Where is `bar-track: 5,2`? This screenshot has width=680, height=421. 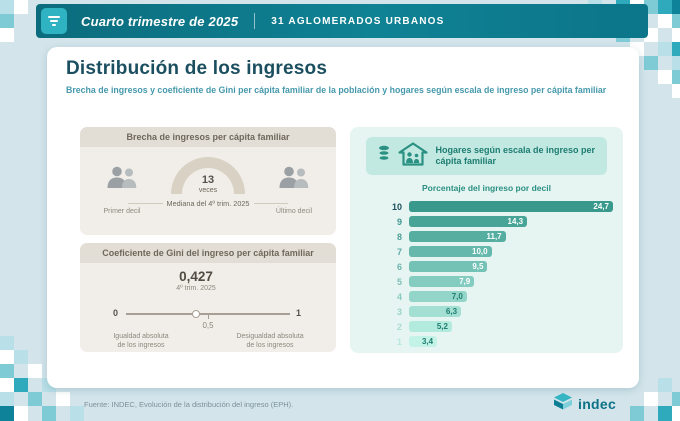
bar-track: 5,2 is located at coordinates (511, 326).